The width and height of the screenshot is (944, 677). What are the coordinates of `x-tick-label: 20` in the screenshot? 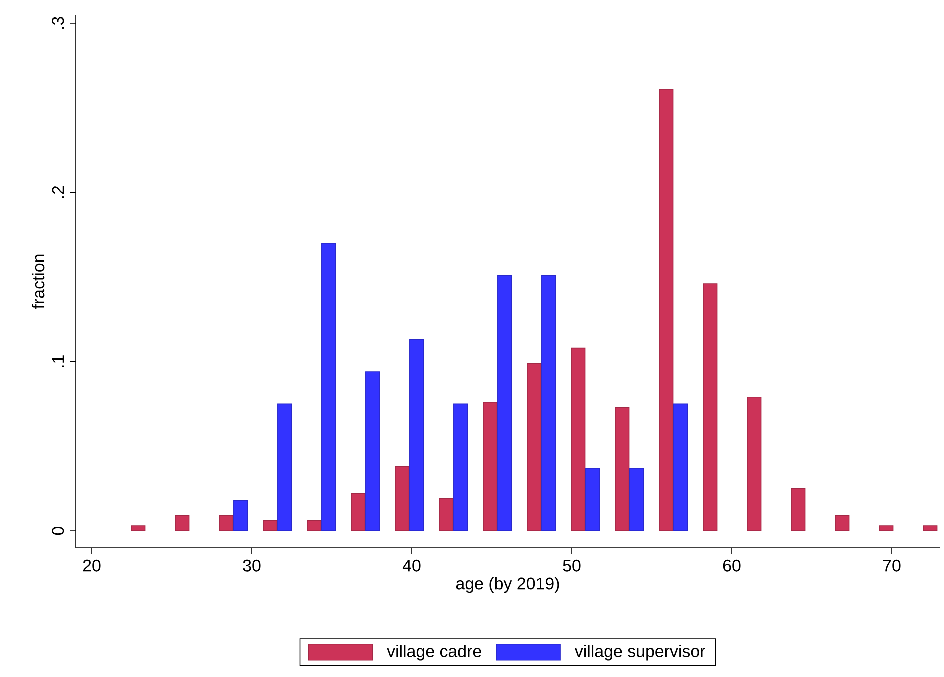 It's located at (92, 566).